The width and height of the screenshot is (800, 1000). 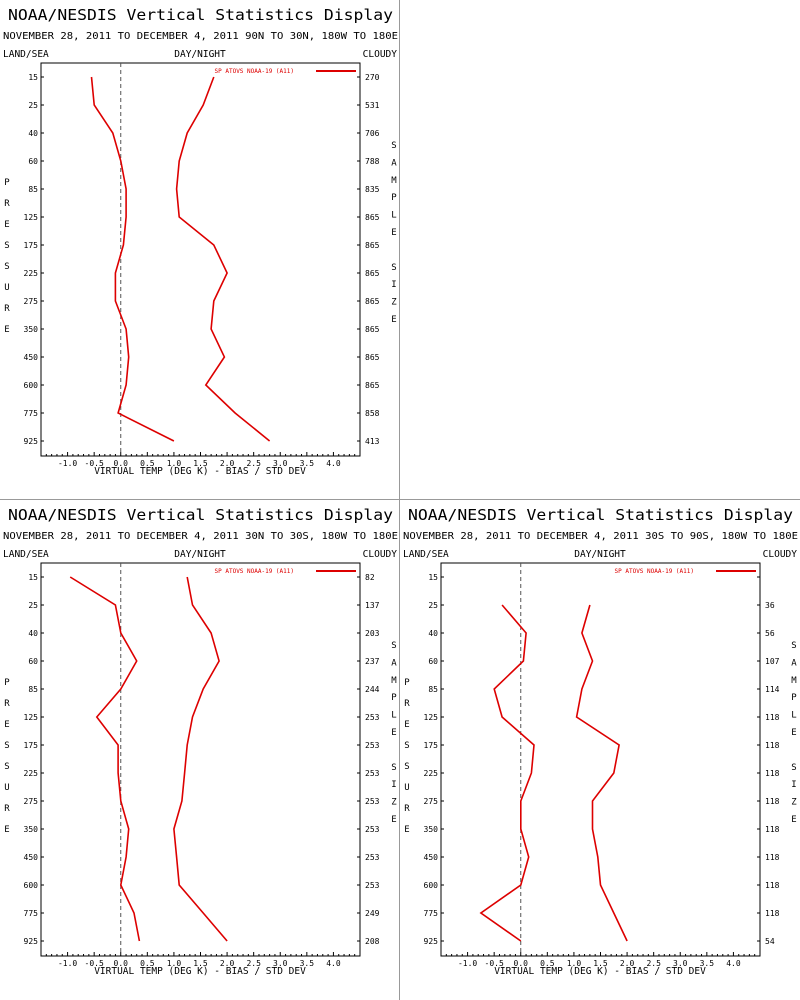 What do you see at coordinates (33, 661) in the screenshot?
I see `pressure-tick-label: 60` at bounding box center [33, 661].